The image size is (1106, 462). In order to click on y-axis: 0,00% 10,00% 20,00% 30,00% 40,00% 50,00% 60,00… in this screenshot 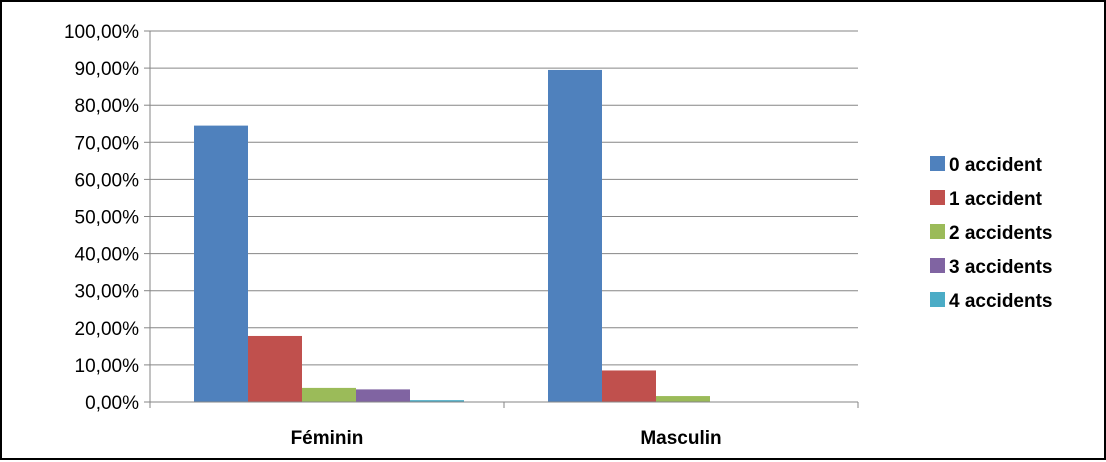, I will do `click(107, 218)`.